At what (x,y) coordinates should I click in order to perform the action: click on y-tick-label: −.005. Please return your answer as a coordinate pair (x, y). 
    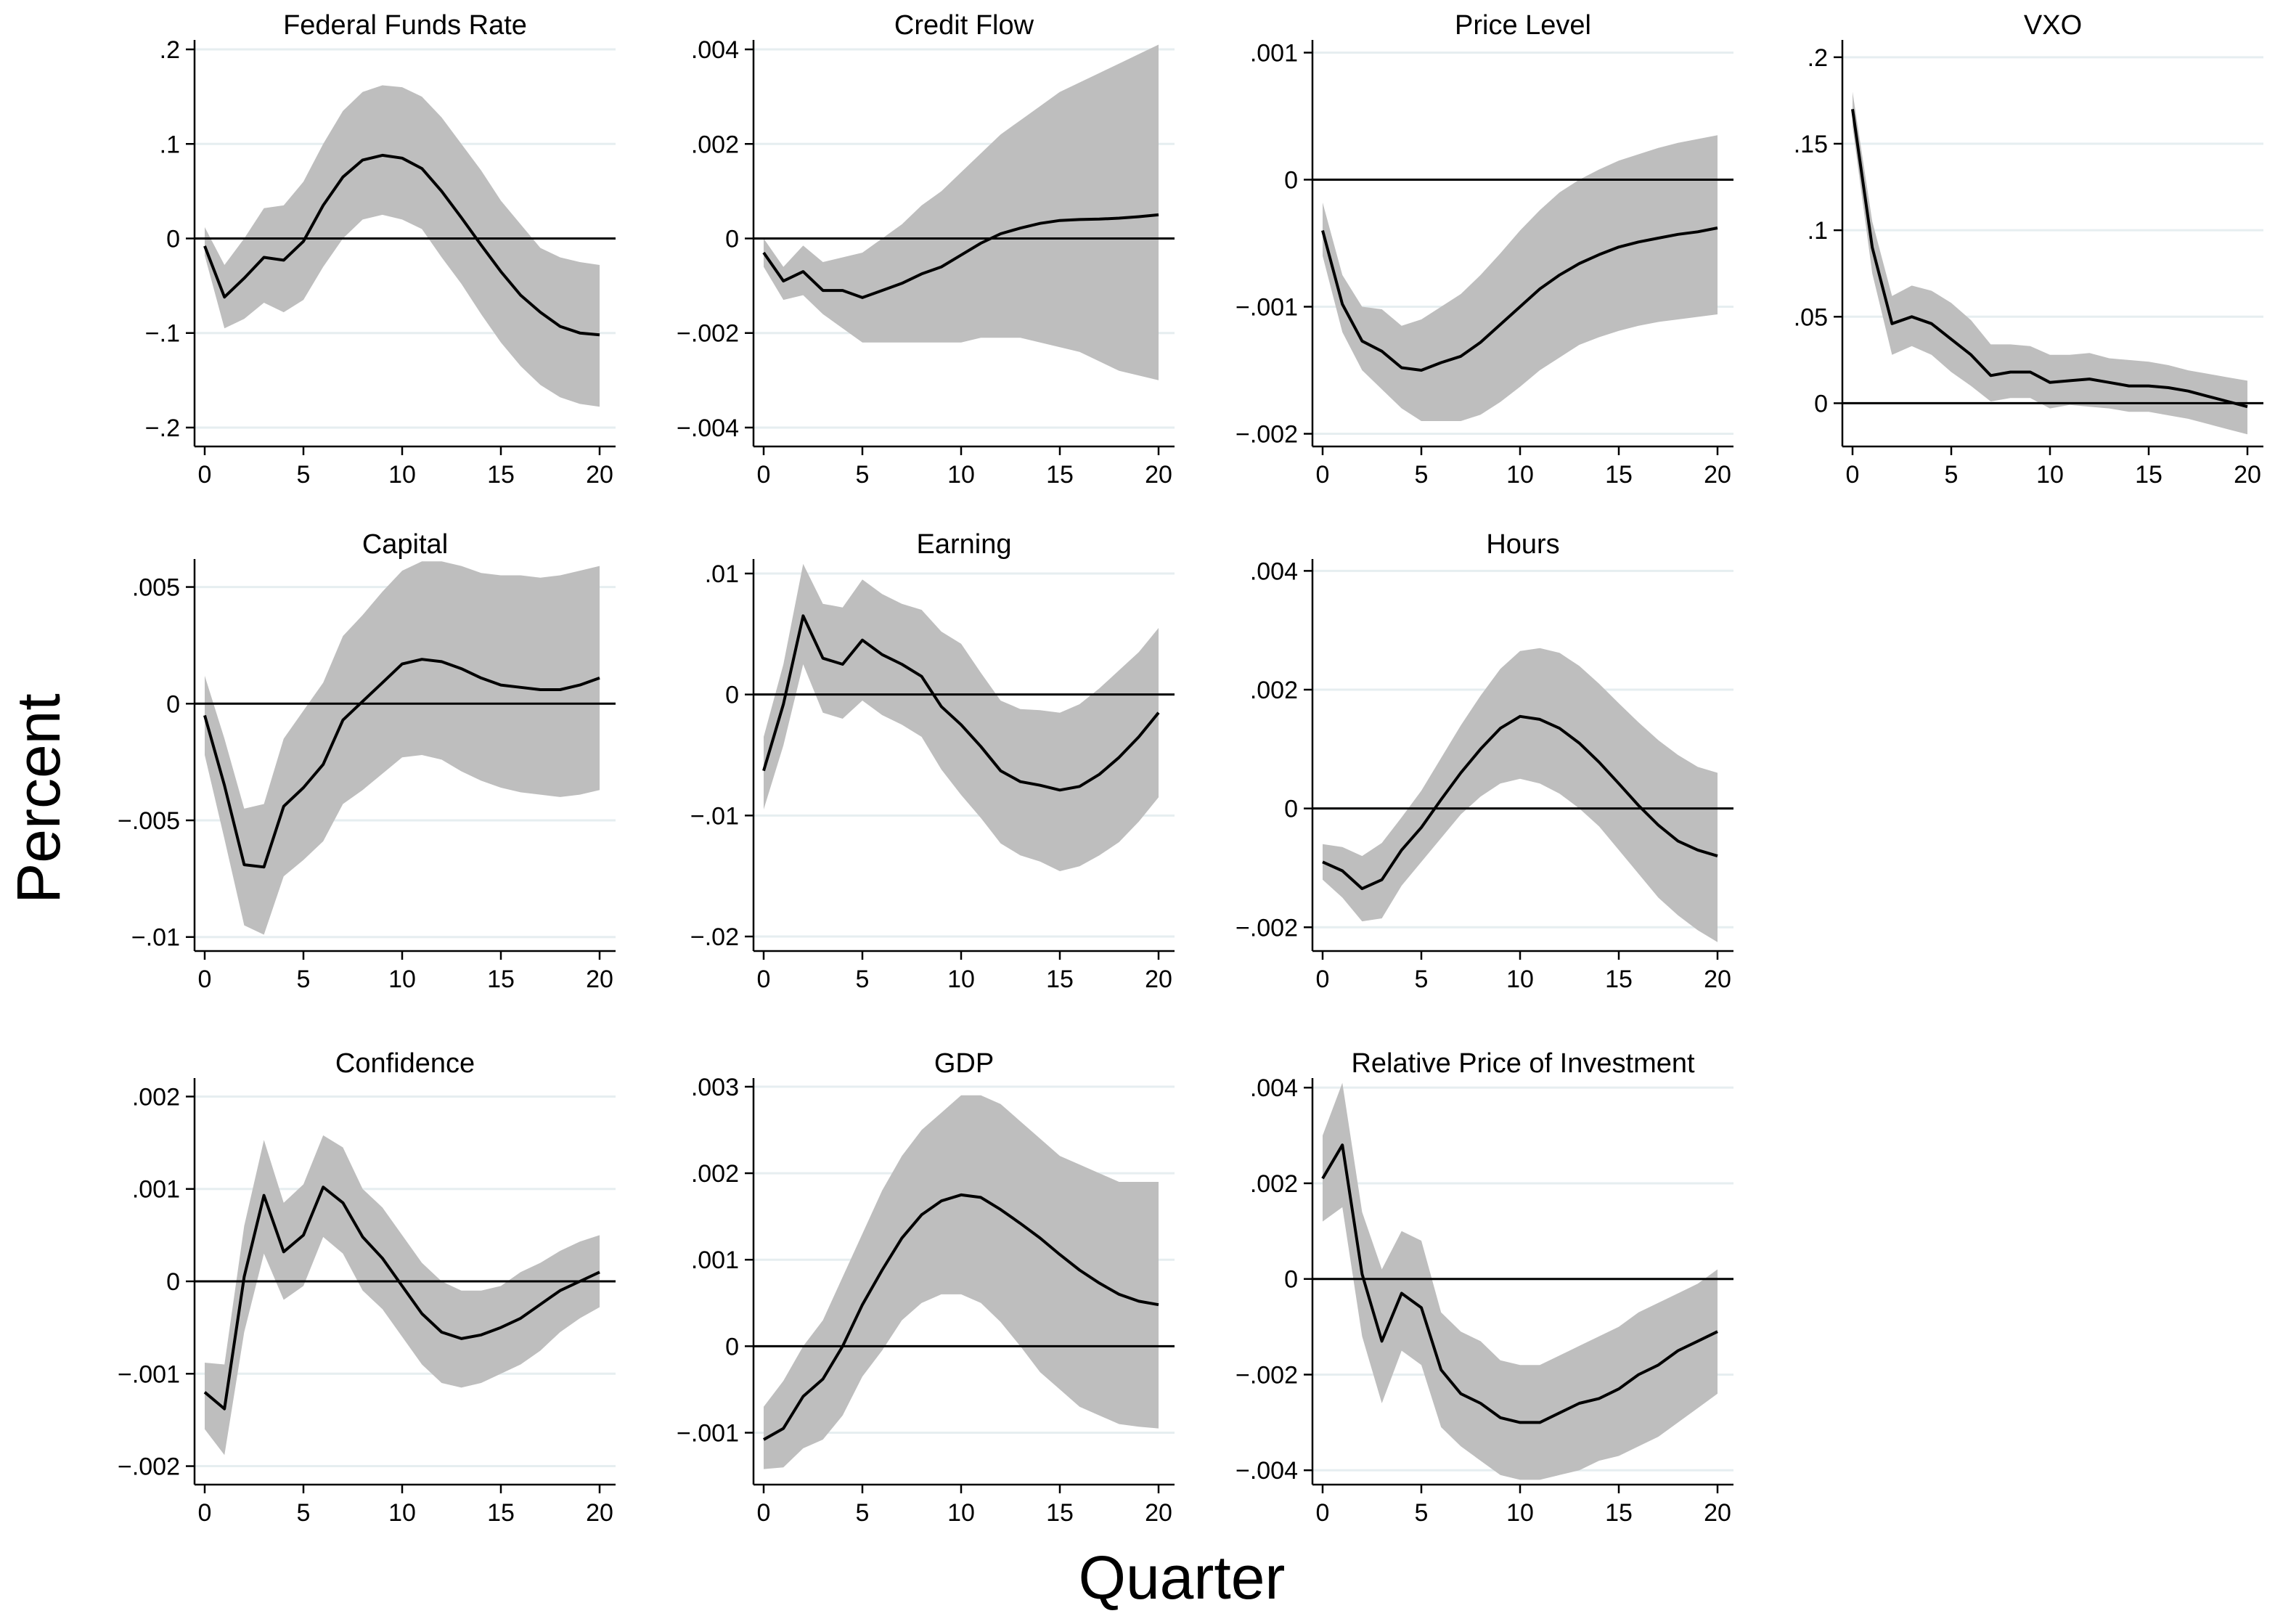
    Looking at the image, I should click on (149, 821).